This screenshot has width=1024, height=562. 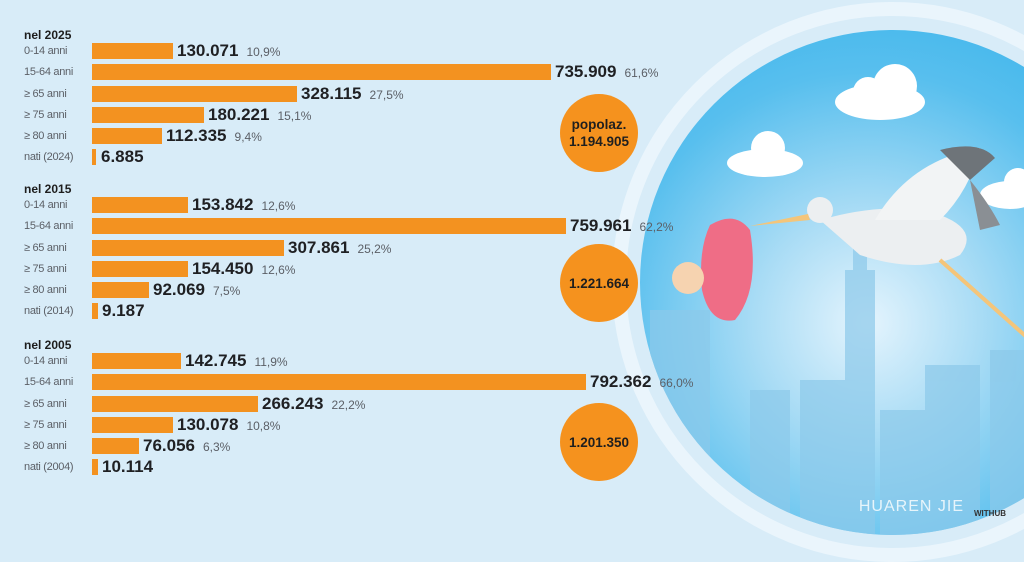 What do you see at coordinates (911, 506) in the screenshot?
I see `watermark: HUAREN JIE` at bounding box center [911, 506].